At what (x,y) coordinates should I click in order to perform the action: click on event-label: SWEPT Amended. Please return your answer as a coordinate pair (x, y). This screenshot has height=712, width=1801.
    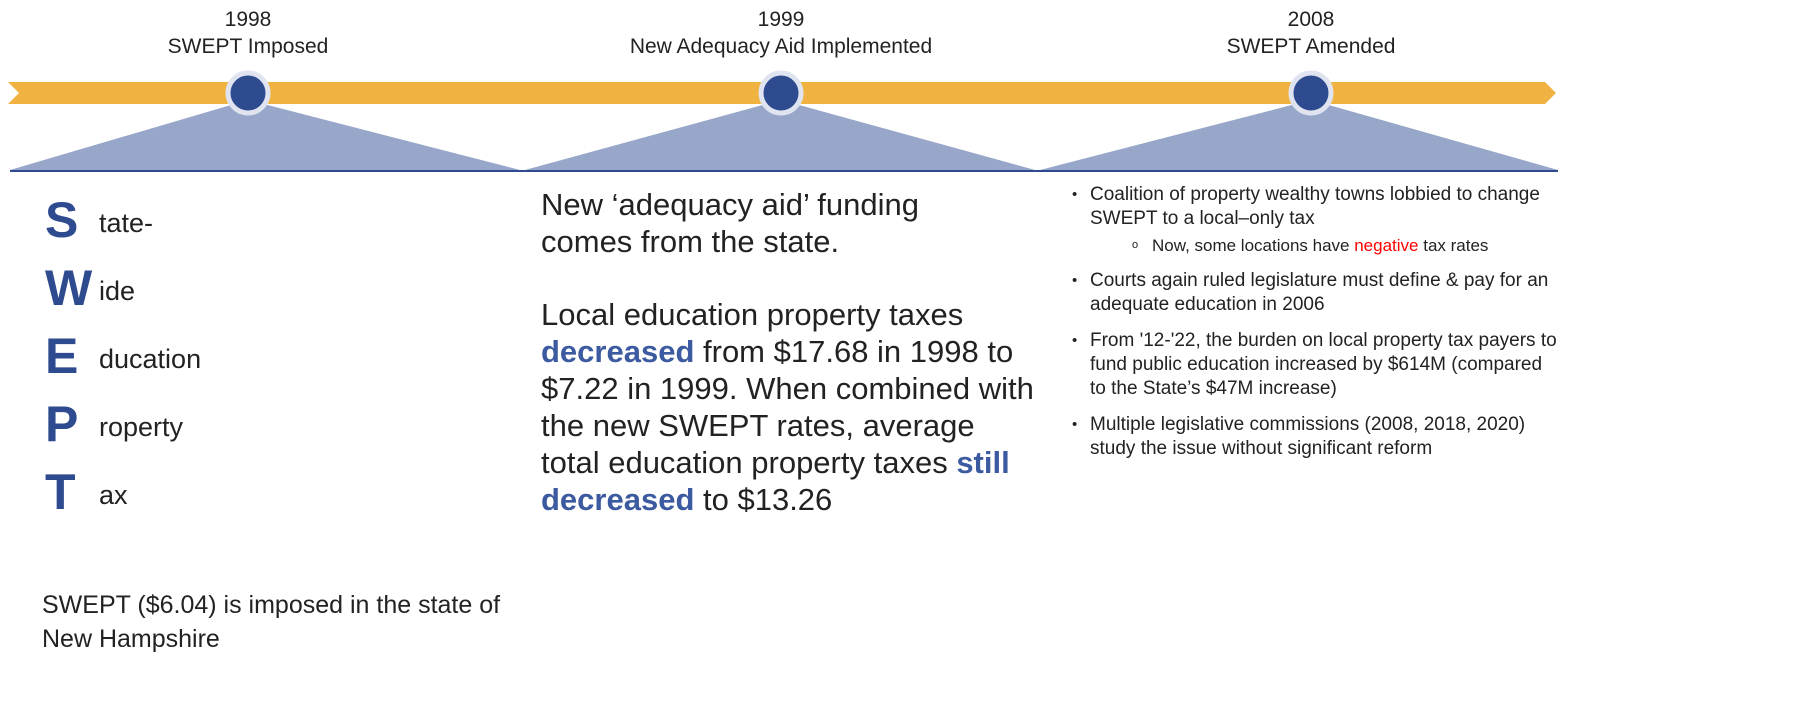
    Looking at the image, I should click on (1311, 46).